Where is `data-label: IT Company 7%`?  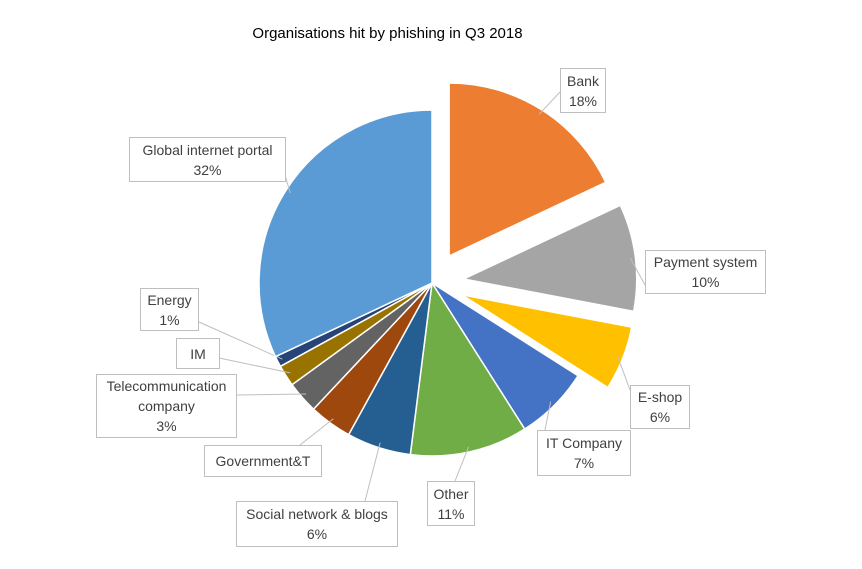 data-label: IT Company 7% is located at coordinates (584, 453).